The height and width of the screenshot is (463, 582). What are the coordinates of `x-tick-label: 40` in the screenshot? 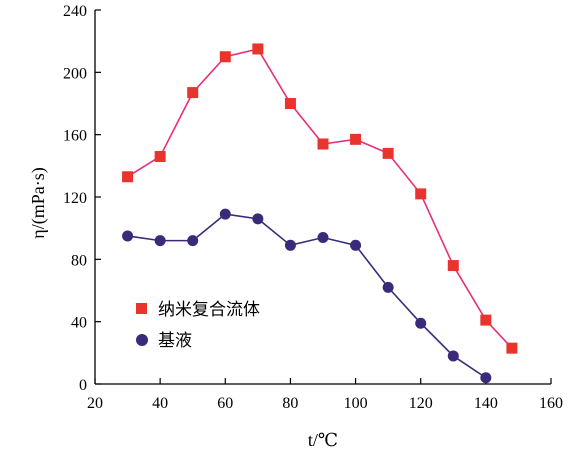 It's located at (160, 403).